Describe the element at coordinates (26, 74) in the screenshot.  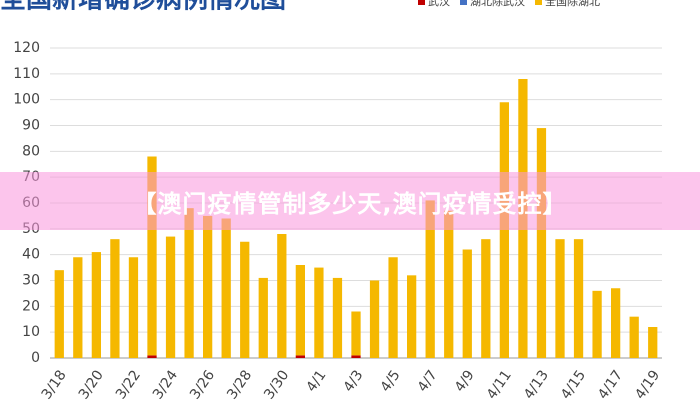
I see `y-tick-label: 110` at that location.